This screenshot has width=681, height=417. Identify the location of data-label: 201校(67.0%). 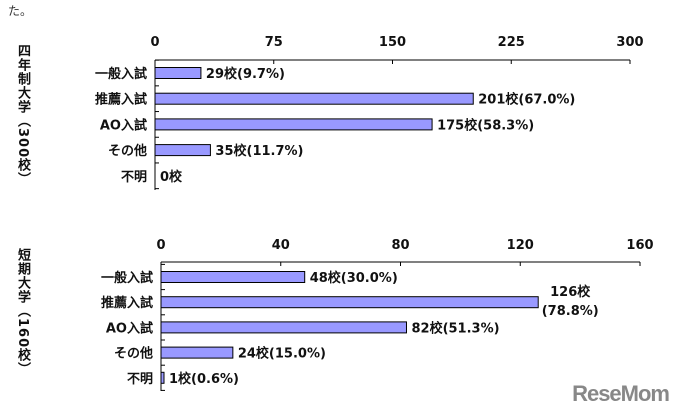
(526, 100).